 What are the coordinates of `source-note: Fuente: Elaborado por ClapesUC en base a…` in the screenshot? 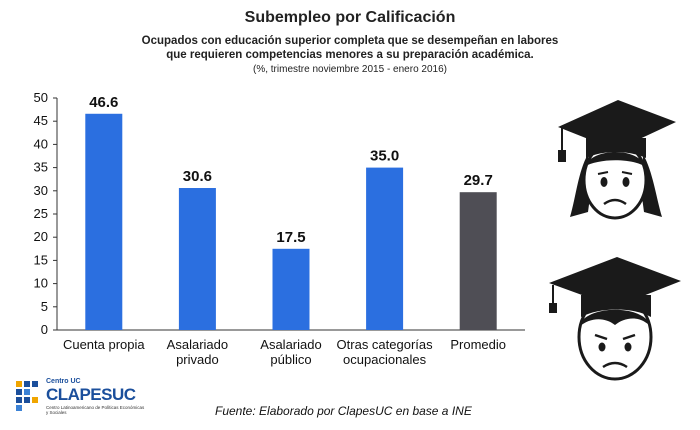 It's located at (343, 411).